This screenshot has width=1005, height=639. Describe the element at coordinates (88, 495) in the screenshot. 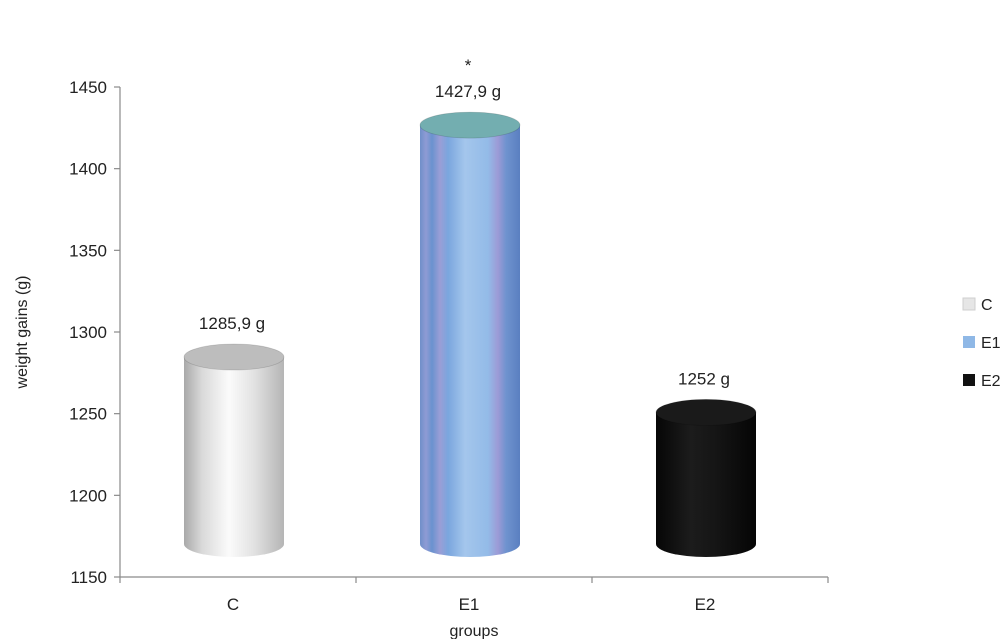

I see `y-tick-label: 1200` at that location.